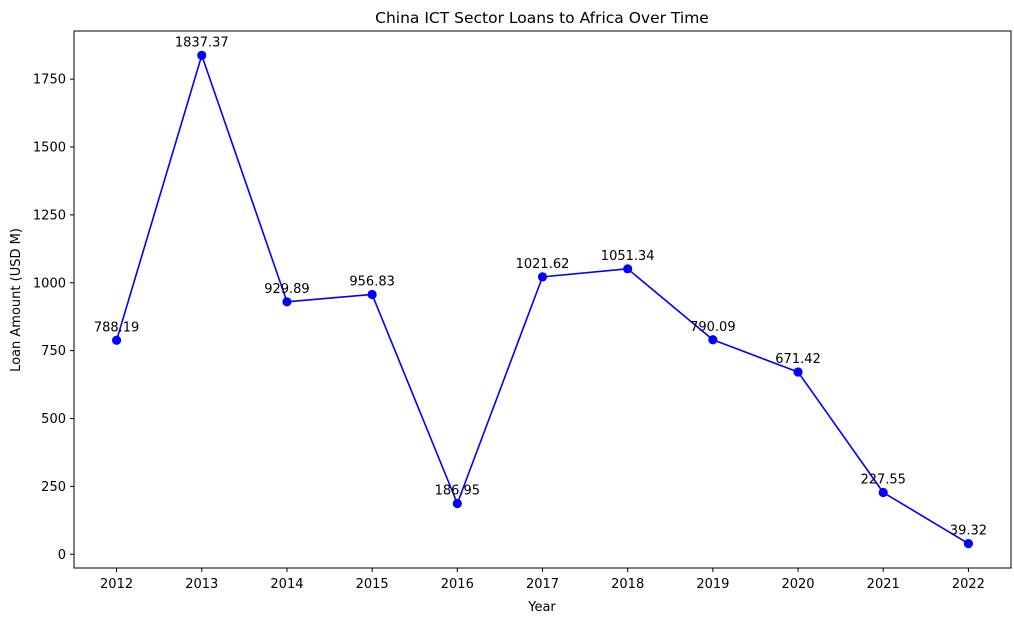 Image resolution: width=1014 pixels, height=624 pixels. What do you see at coordinates (62, 555) in the screenshot?
I see `y-tick-label: 0` at bounding box center [62, 555].